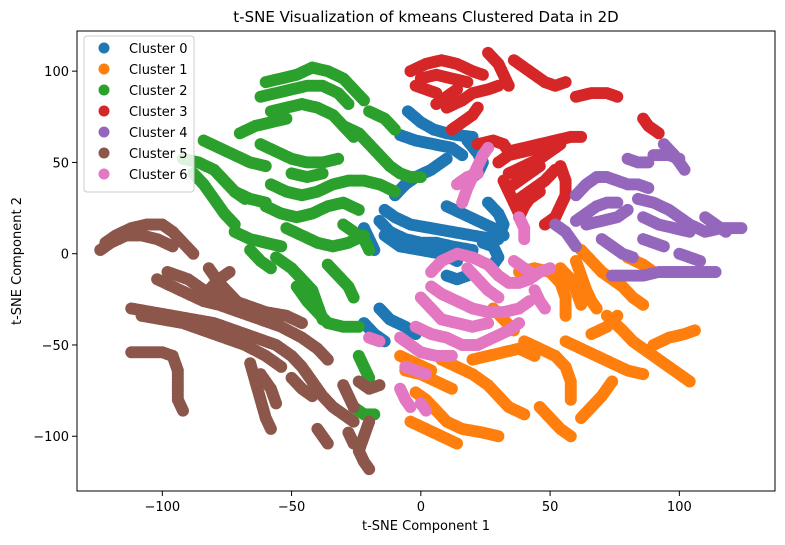  Describe the element at coordinates (291, 507) in the screenshot. I see `x-tick-label: −50` at that location.